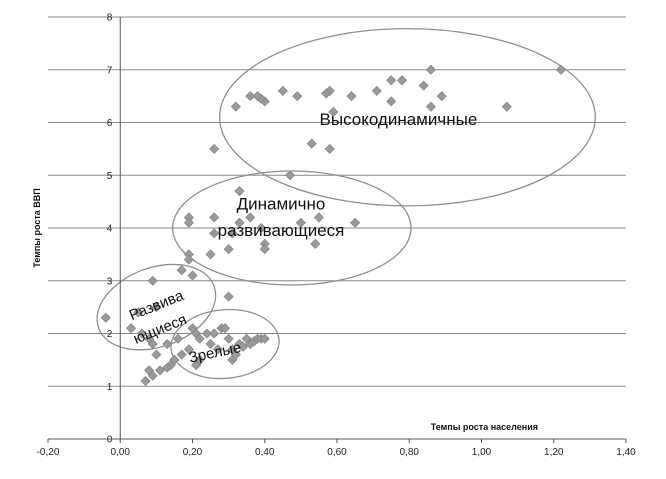  What do you see at coordinates (110, 387) in the screenshot?
I see `y-tick-label: 1` at bounding box center [110, 387].